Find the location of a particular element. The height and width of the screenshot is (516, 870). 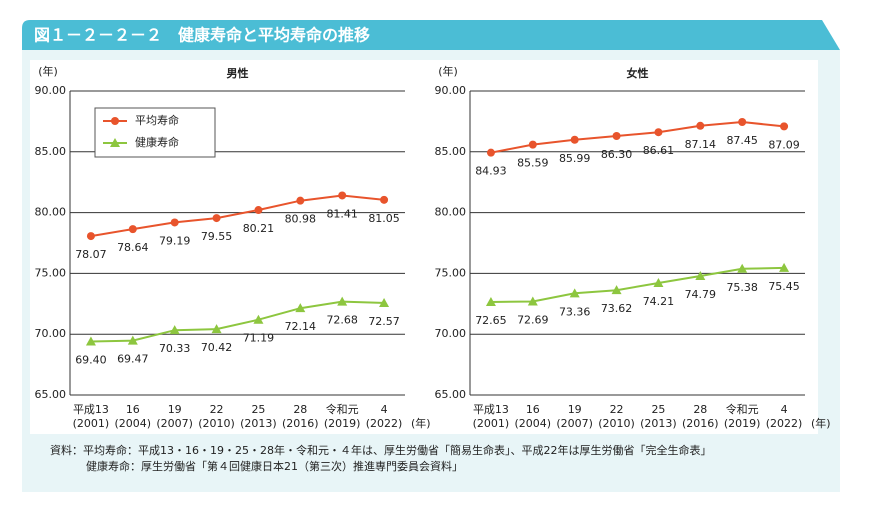

data-label: 85.99 is located at coordinates (575, 158).